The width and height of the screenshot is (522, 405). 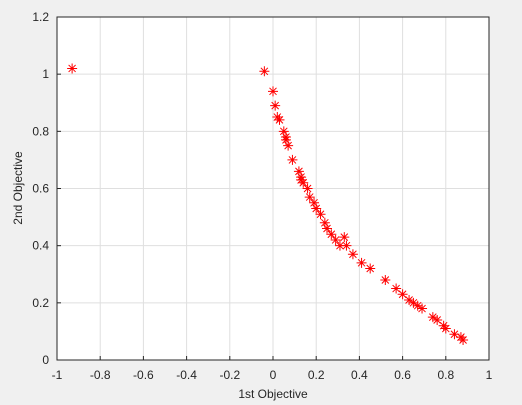 I want to click on x-tick-label: 0.2, so click(x=316, y=375).